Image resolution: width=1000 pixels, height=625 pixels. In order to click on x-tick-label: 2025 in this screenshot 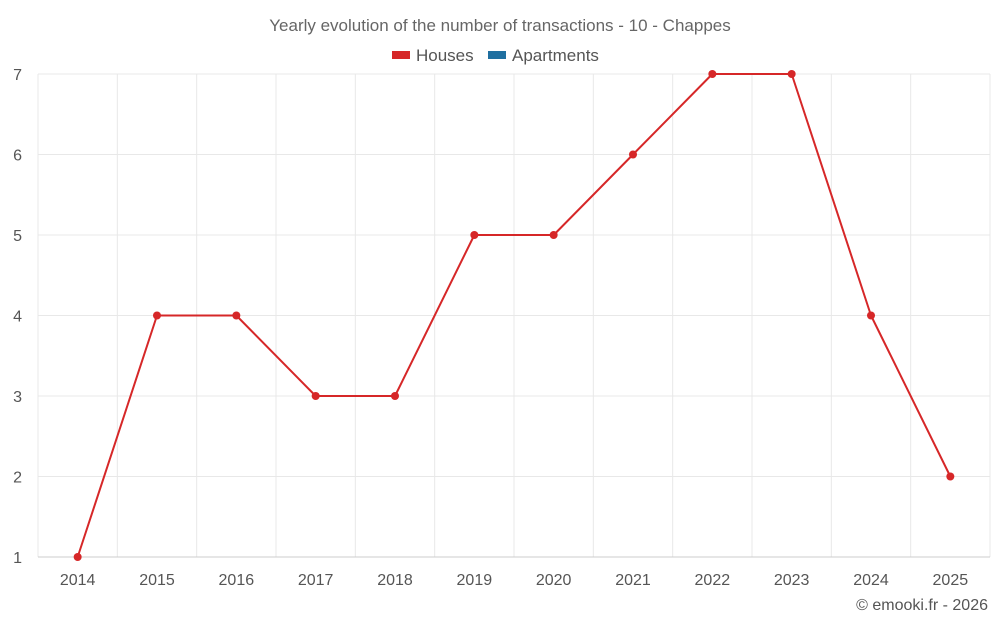, I will do `click(951, 580)`.